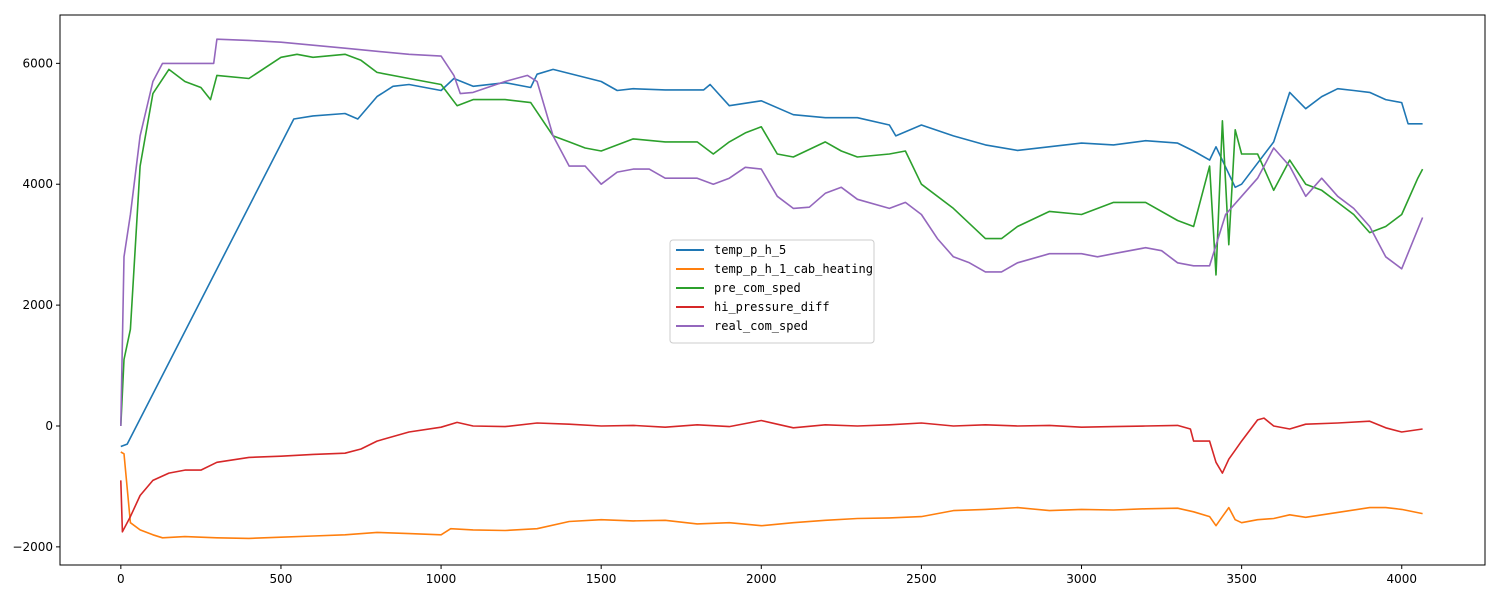 The width and height of the screenshot is (1500, 600). I want to click on legend-label: temp_p_h_1_cab_heating, so click(793, 269).